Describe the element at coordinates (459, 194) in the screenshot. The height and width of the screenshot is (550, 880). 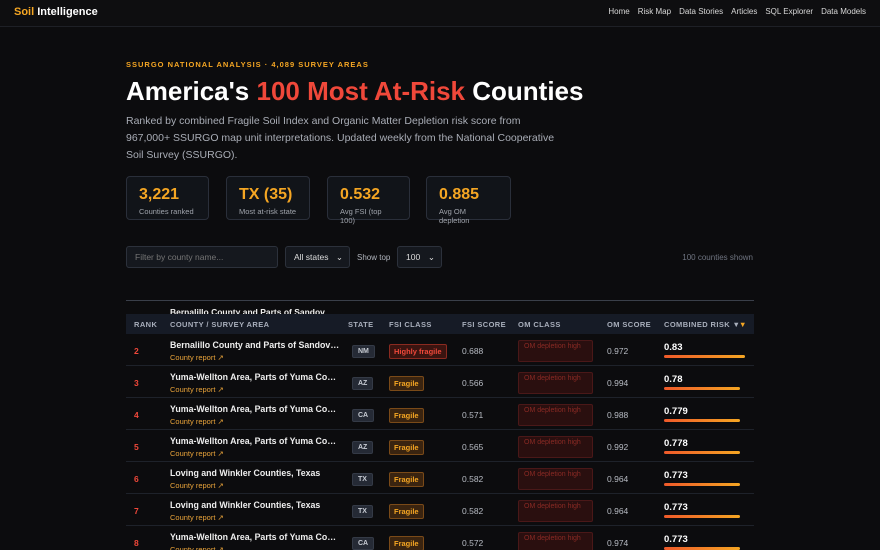
I see `stat-value: 0.885` at that location.